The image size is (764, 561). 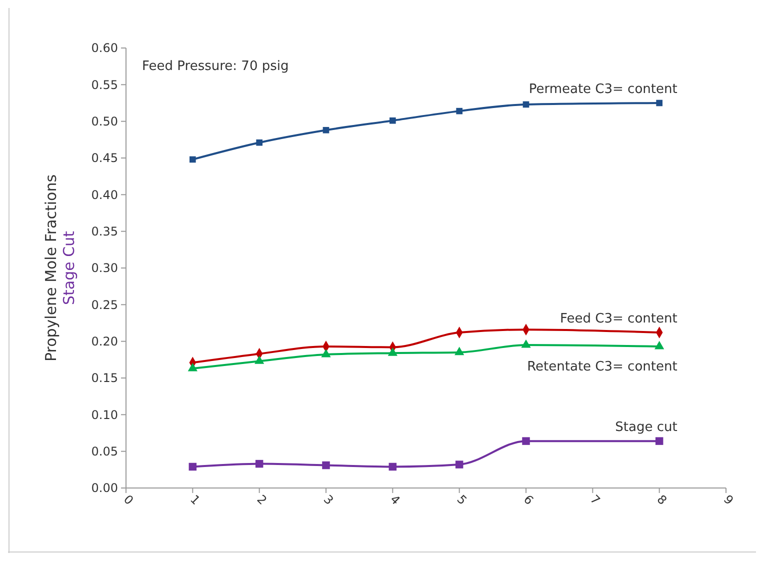 I want to click on series-label: Retentate C3= content, so click(x=602, y=366).